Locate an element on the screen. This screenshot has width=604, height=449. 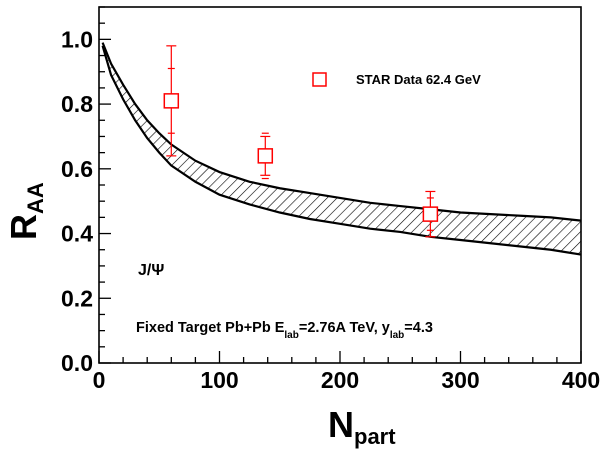
system-part2: =2.76A TeV, y is located at coordinates (344, 328).